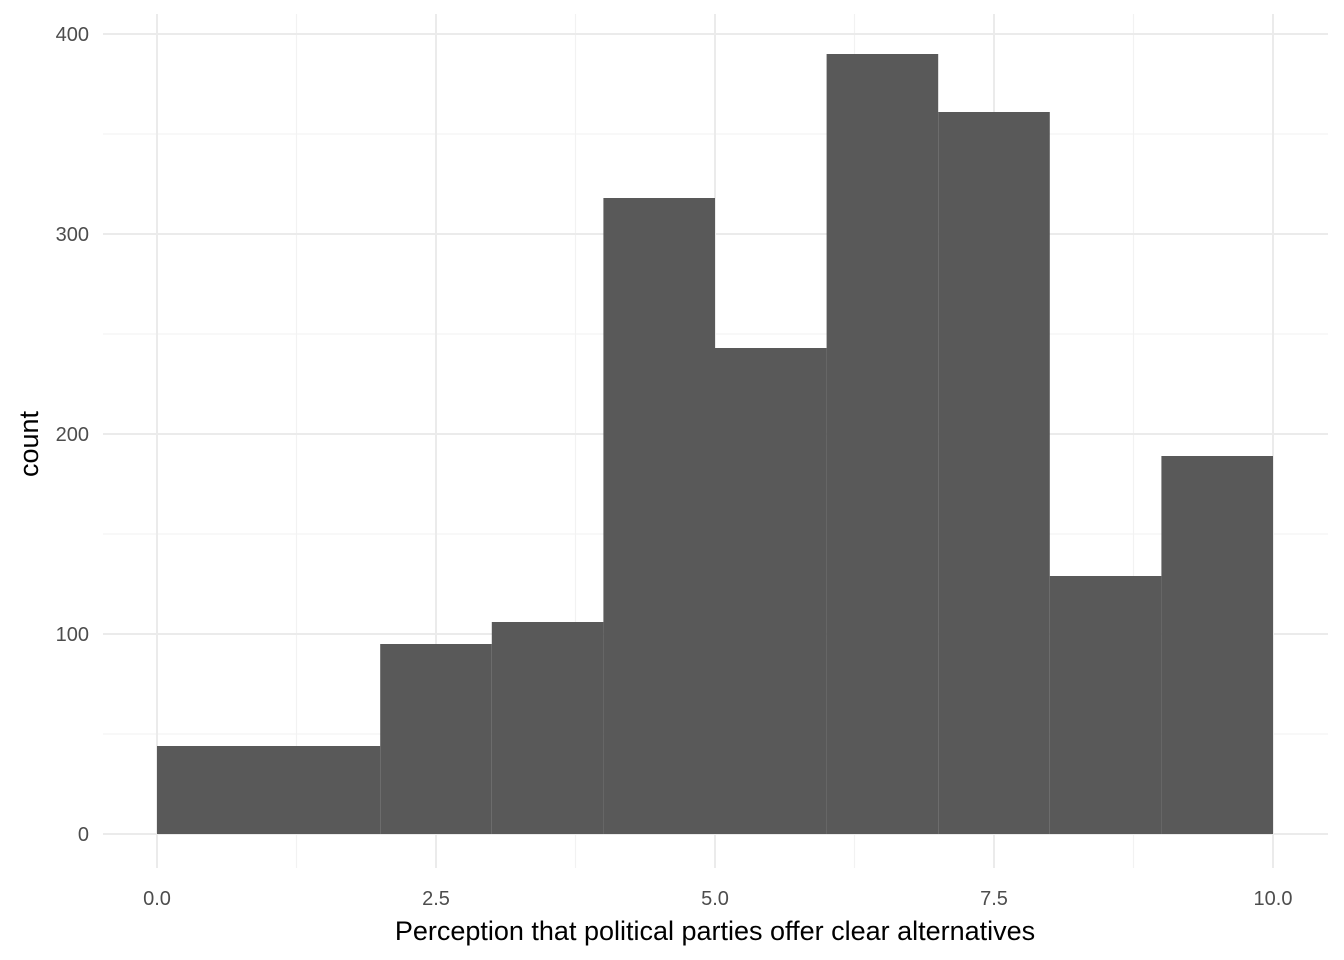 Image resolution: width=1344 pixels, height=960 pixels. What do you see at coordinates (72, 235) in the screenshot?
I see `y-tick-label: 300` at bounding box center [72, 235].